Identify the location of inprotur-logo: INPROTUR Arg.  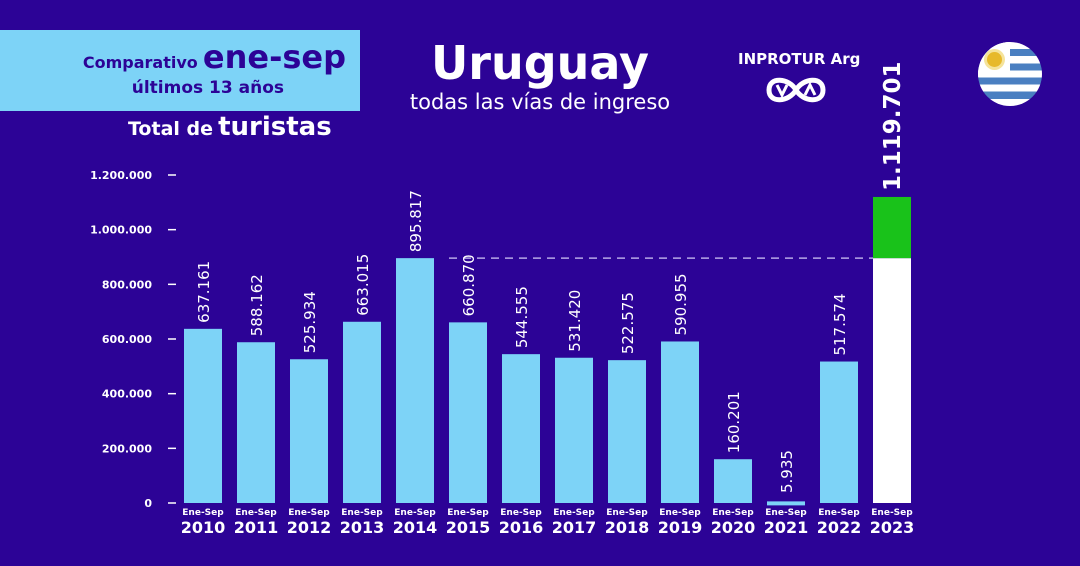
(799, 81).